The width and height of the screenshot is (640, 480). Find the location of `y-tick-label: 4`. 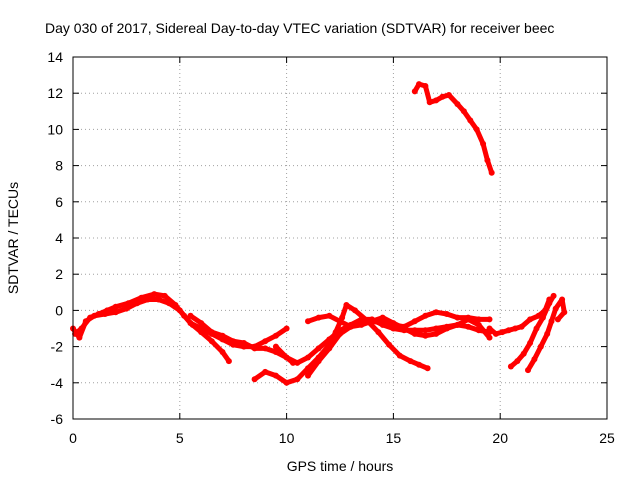

y-tick-label: 4 is located at coordinates (59, 238).